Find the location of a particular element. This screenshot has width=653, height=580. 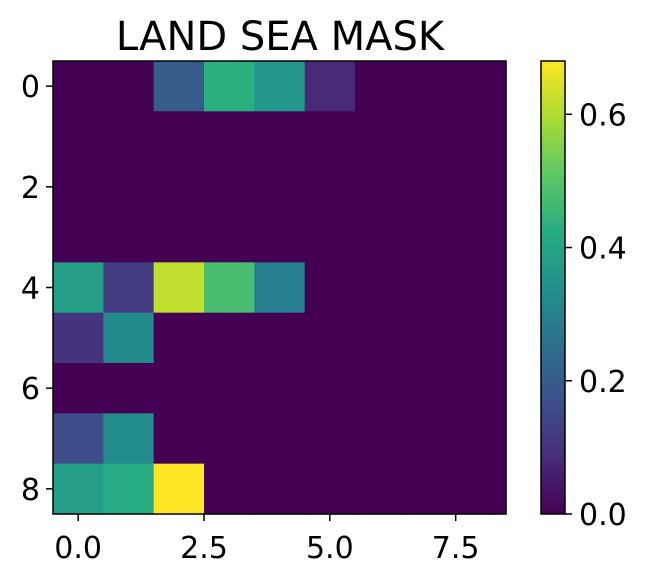

heatmap-cell-r7-c6 is located at coordinates (380, 439).